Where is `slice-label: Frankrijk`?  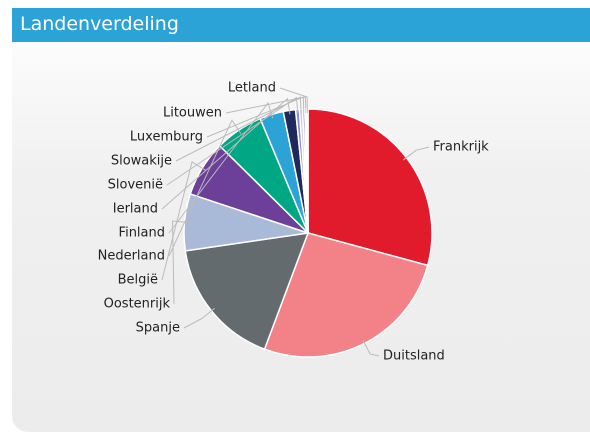 slice-label: Frankrijk is located at coordinates (461, 147).